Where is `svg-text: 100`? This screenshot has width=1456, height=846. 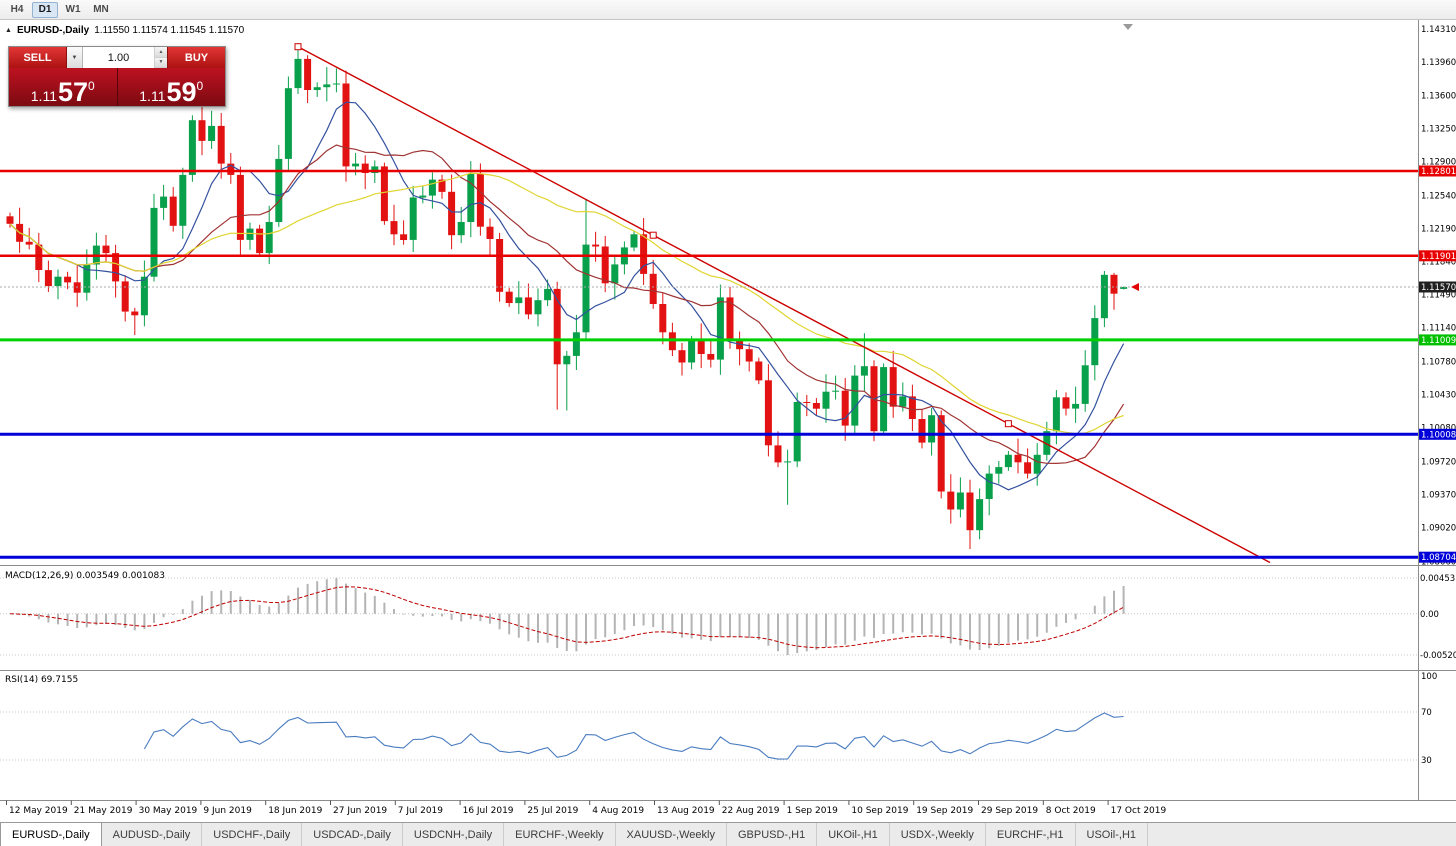
svg-text: 100 is located at coordinates (1429, 677).